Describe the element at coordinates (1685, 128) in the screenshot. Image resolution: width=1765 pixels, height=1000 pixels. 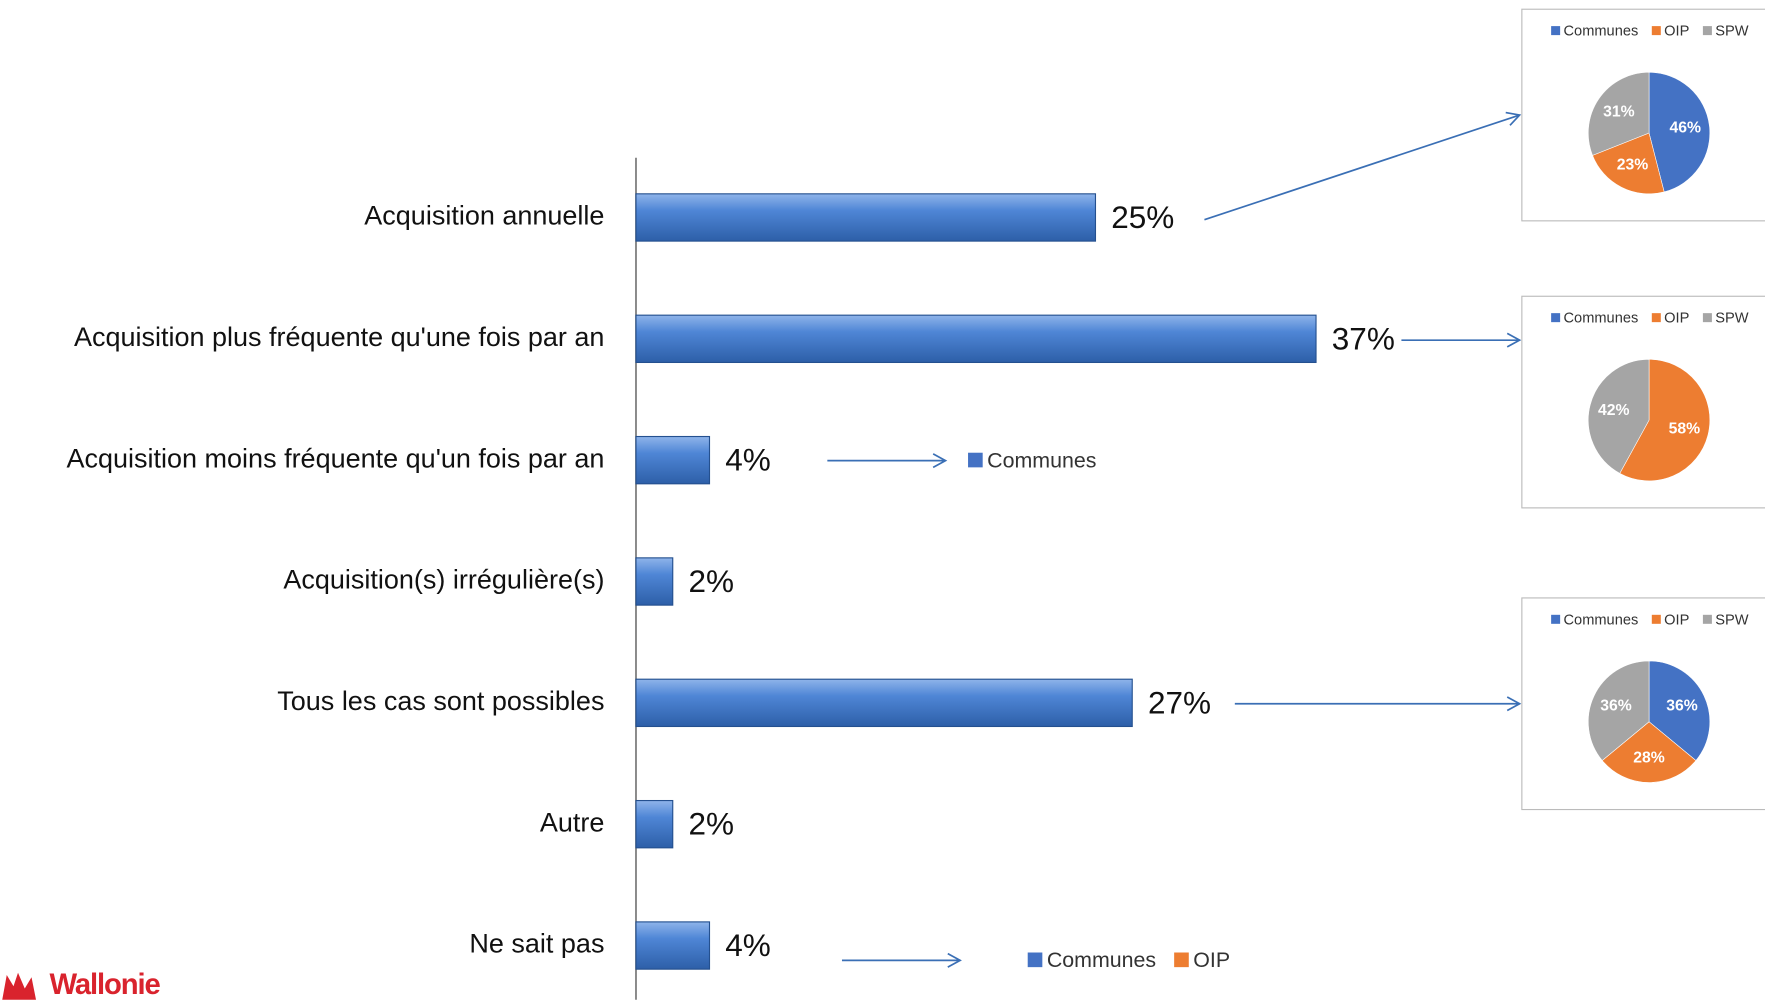
I see `pie-label: 46%` at that location.